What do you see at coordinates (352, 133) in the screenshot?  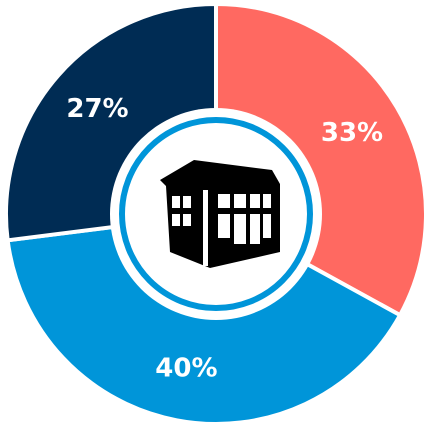 I see `value-label: 33%` at bounding box center [352, 133].